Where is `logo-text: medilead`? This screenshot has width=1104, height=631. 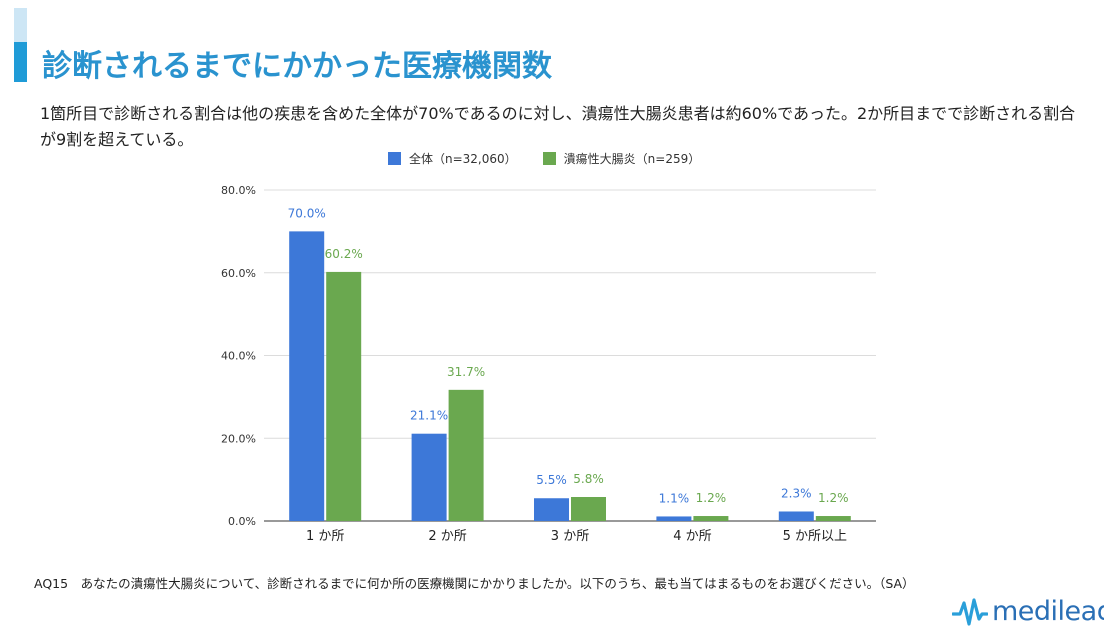
logo-text: medilead is located at coordinates (1048, 611).